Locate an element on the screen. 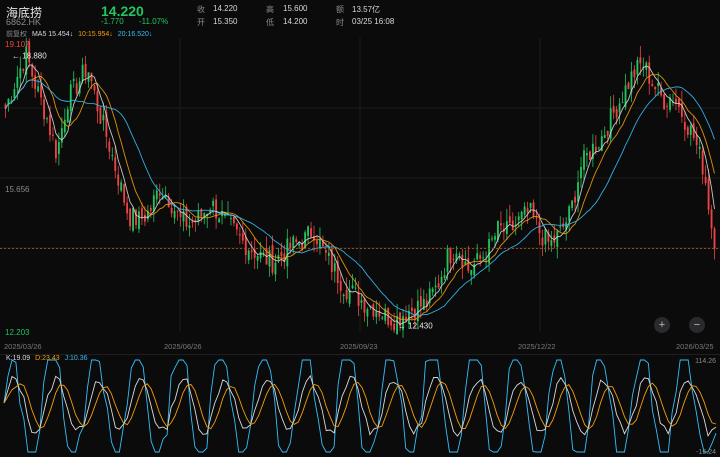  ma10-value: 10:15.954↓ is located at coordinates (95, 34).